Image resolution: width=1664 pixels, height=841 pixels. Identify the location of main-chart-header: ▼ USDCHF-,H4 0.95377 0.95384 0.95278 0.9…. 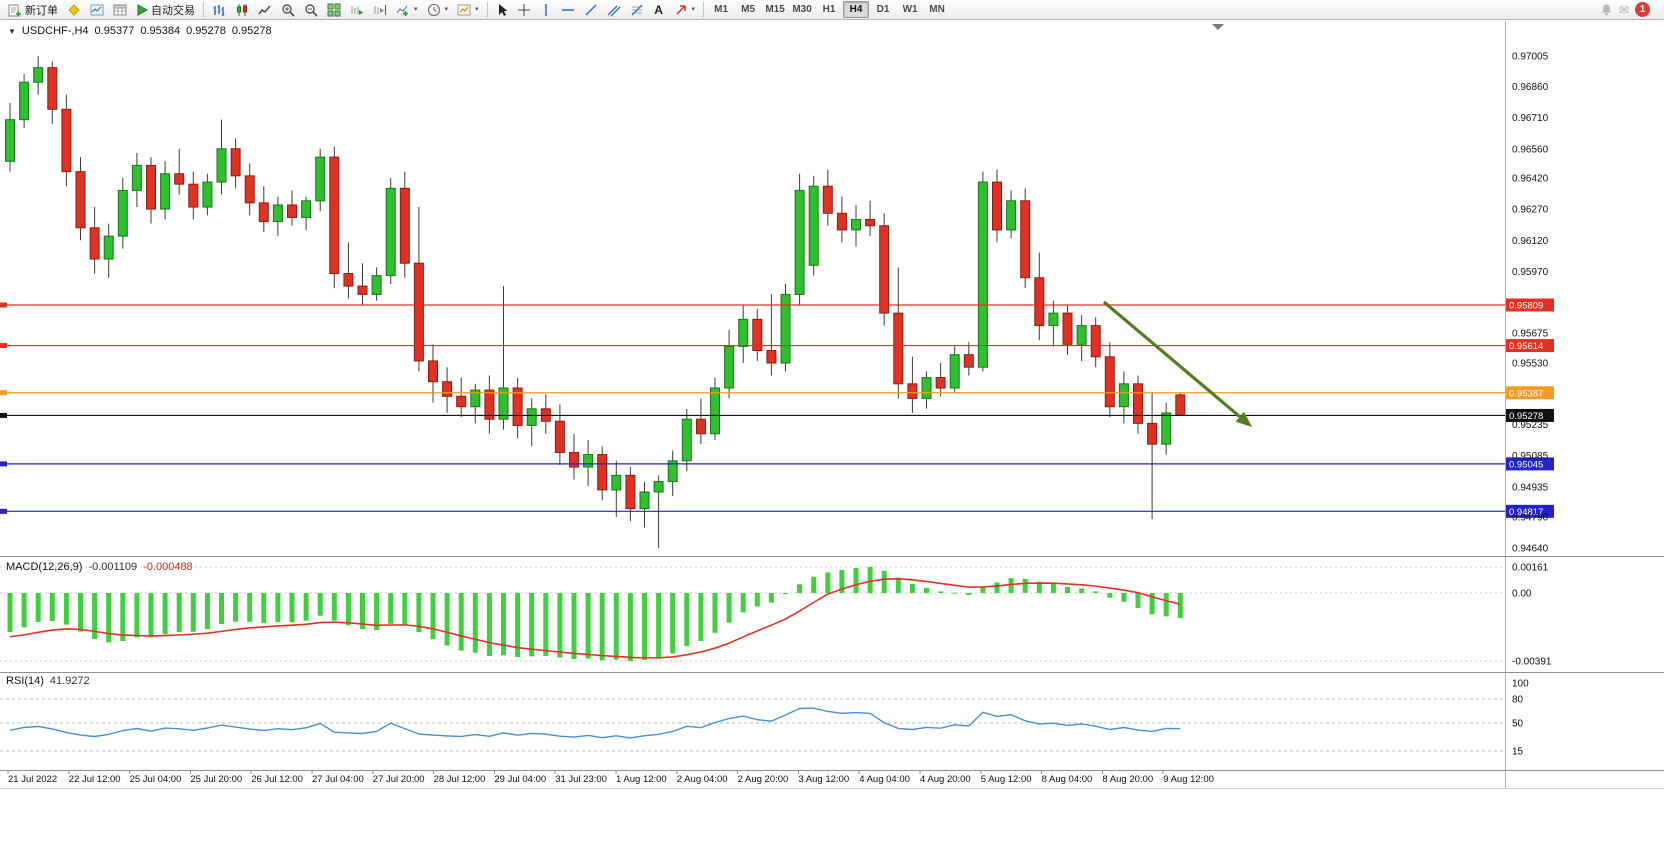
(140, 31).